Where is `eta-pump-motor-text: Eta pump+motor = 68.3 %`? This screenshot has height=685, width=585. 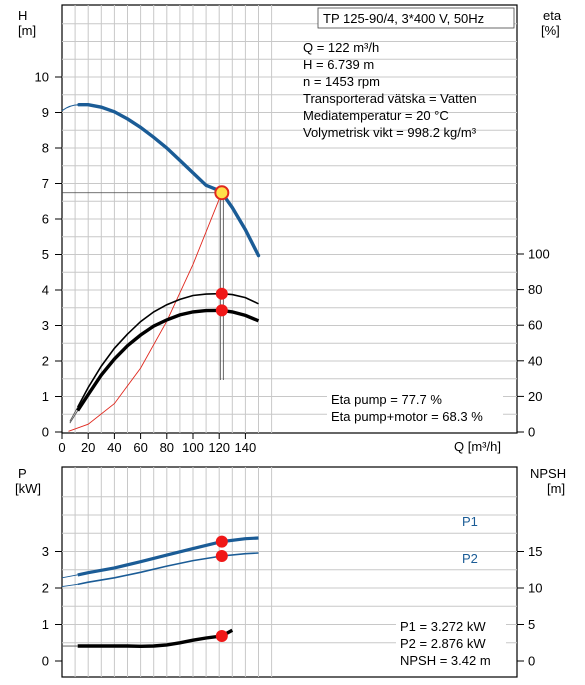
eta-pump-motor-text: Eta pump+motor = 68.3 % is located at coordinates (407, 416).